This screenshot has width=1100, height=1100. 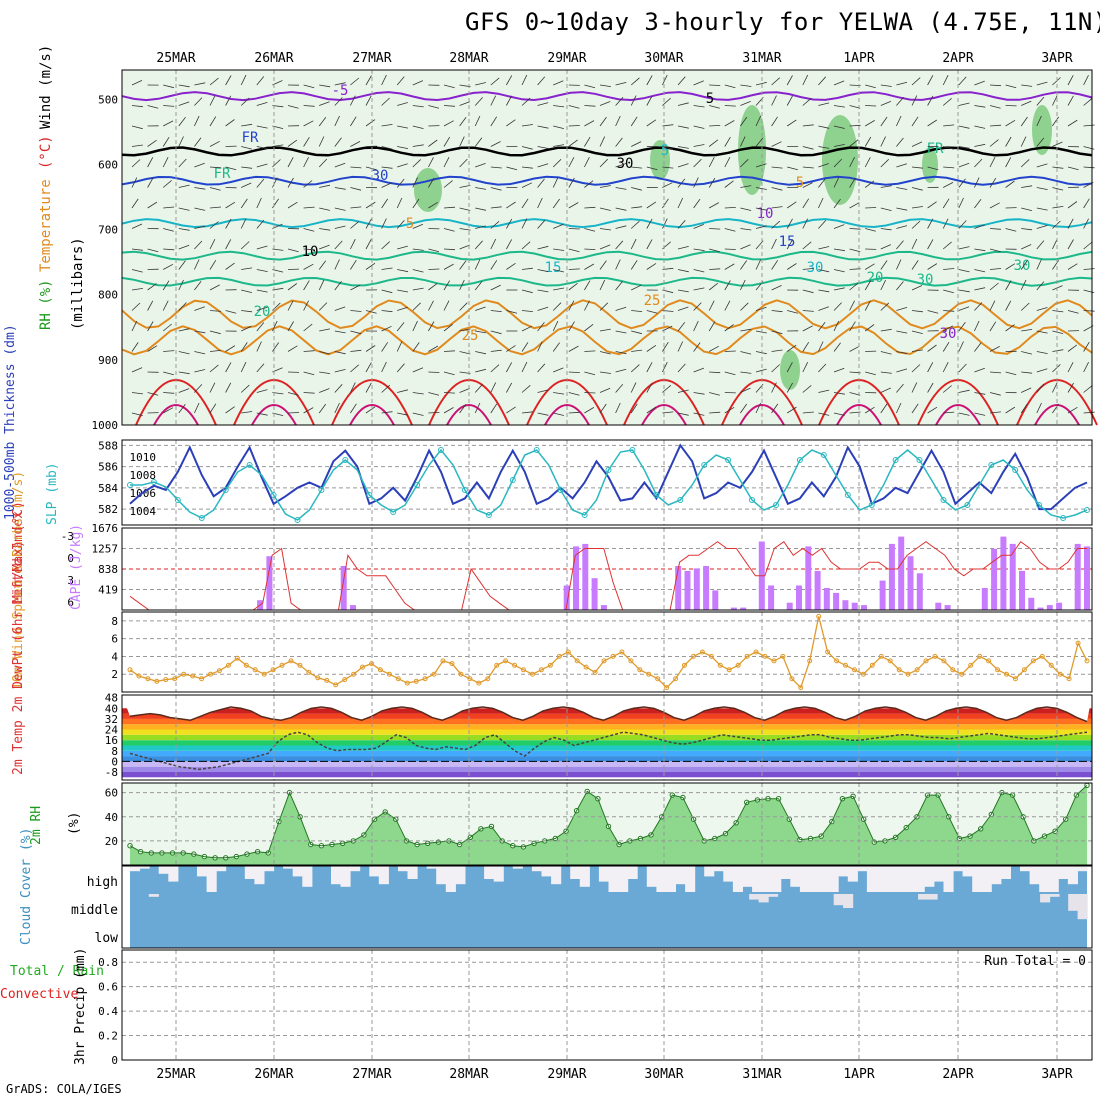 What do you see at coordinates (566, 58) in the screenshot?
I see `top-date-label: 29MAR` at bounding box center [566, 58].